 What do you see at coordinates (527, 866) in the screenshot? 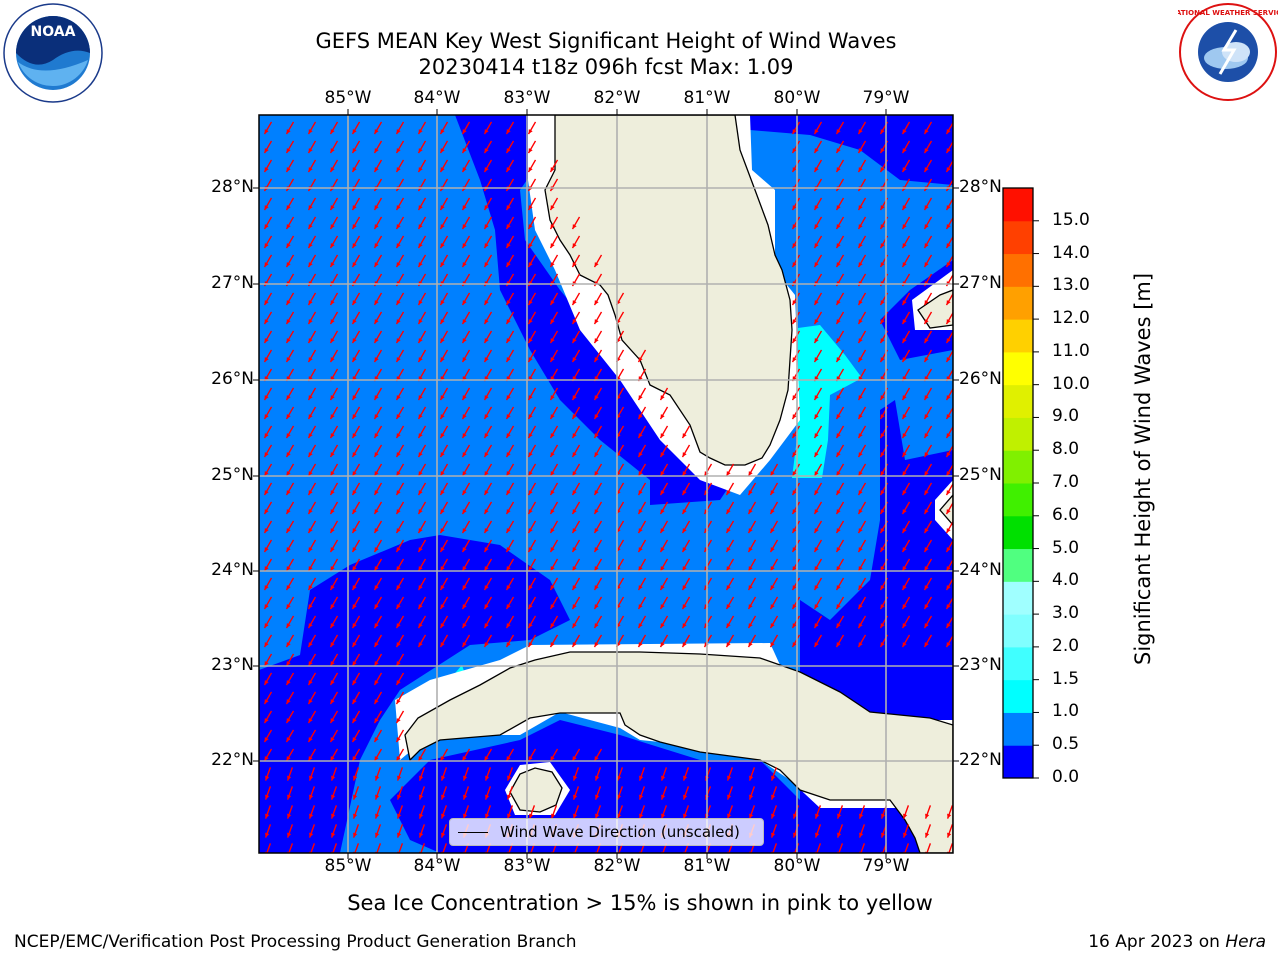
I see `lon-label-bottom: 83°W` at bounding box center [527, 866].